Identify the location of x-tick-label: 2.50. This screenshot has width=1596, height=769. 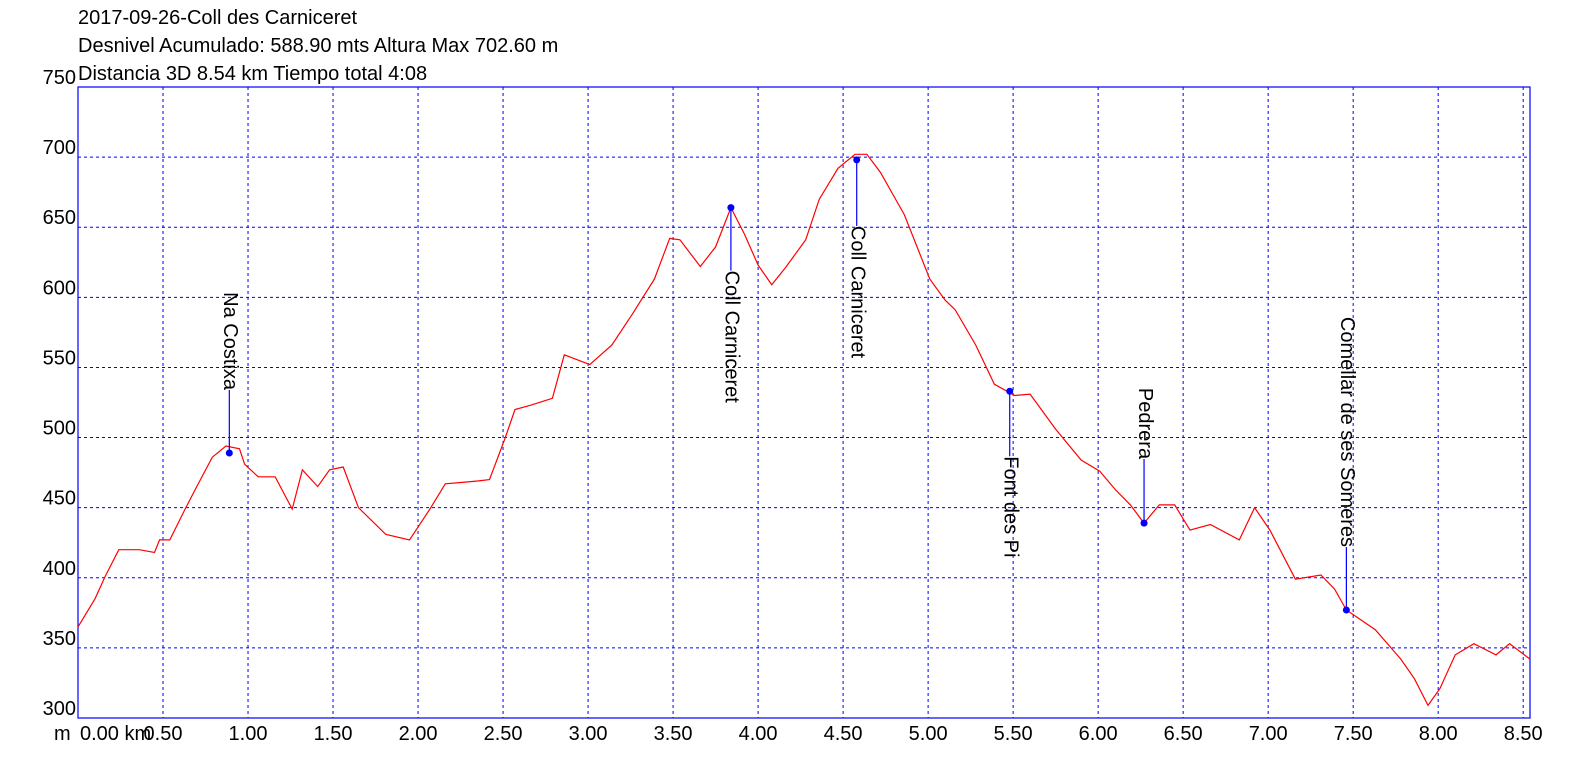
(503, 734).